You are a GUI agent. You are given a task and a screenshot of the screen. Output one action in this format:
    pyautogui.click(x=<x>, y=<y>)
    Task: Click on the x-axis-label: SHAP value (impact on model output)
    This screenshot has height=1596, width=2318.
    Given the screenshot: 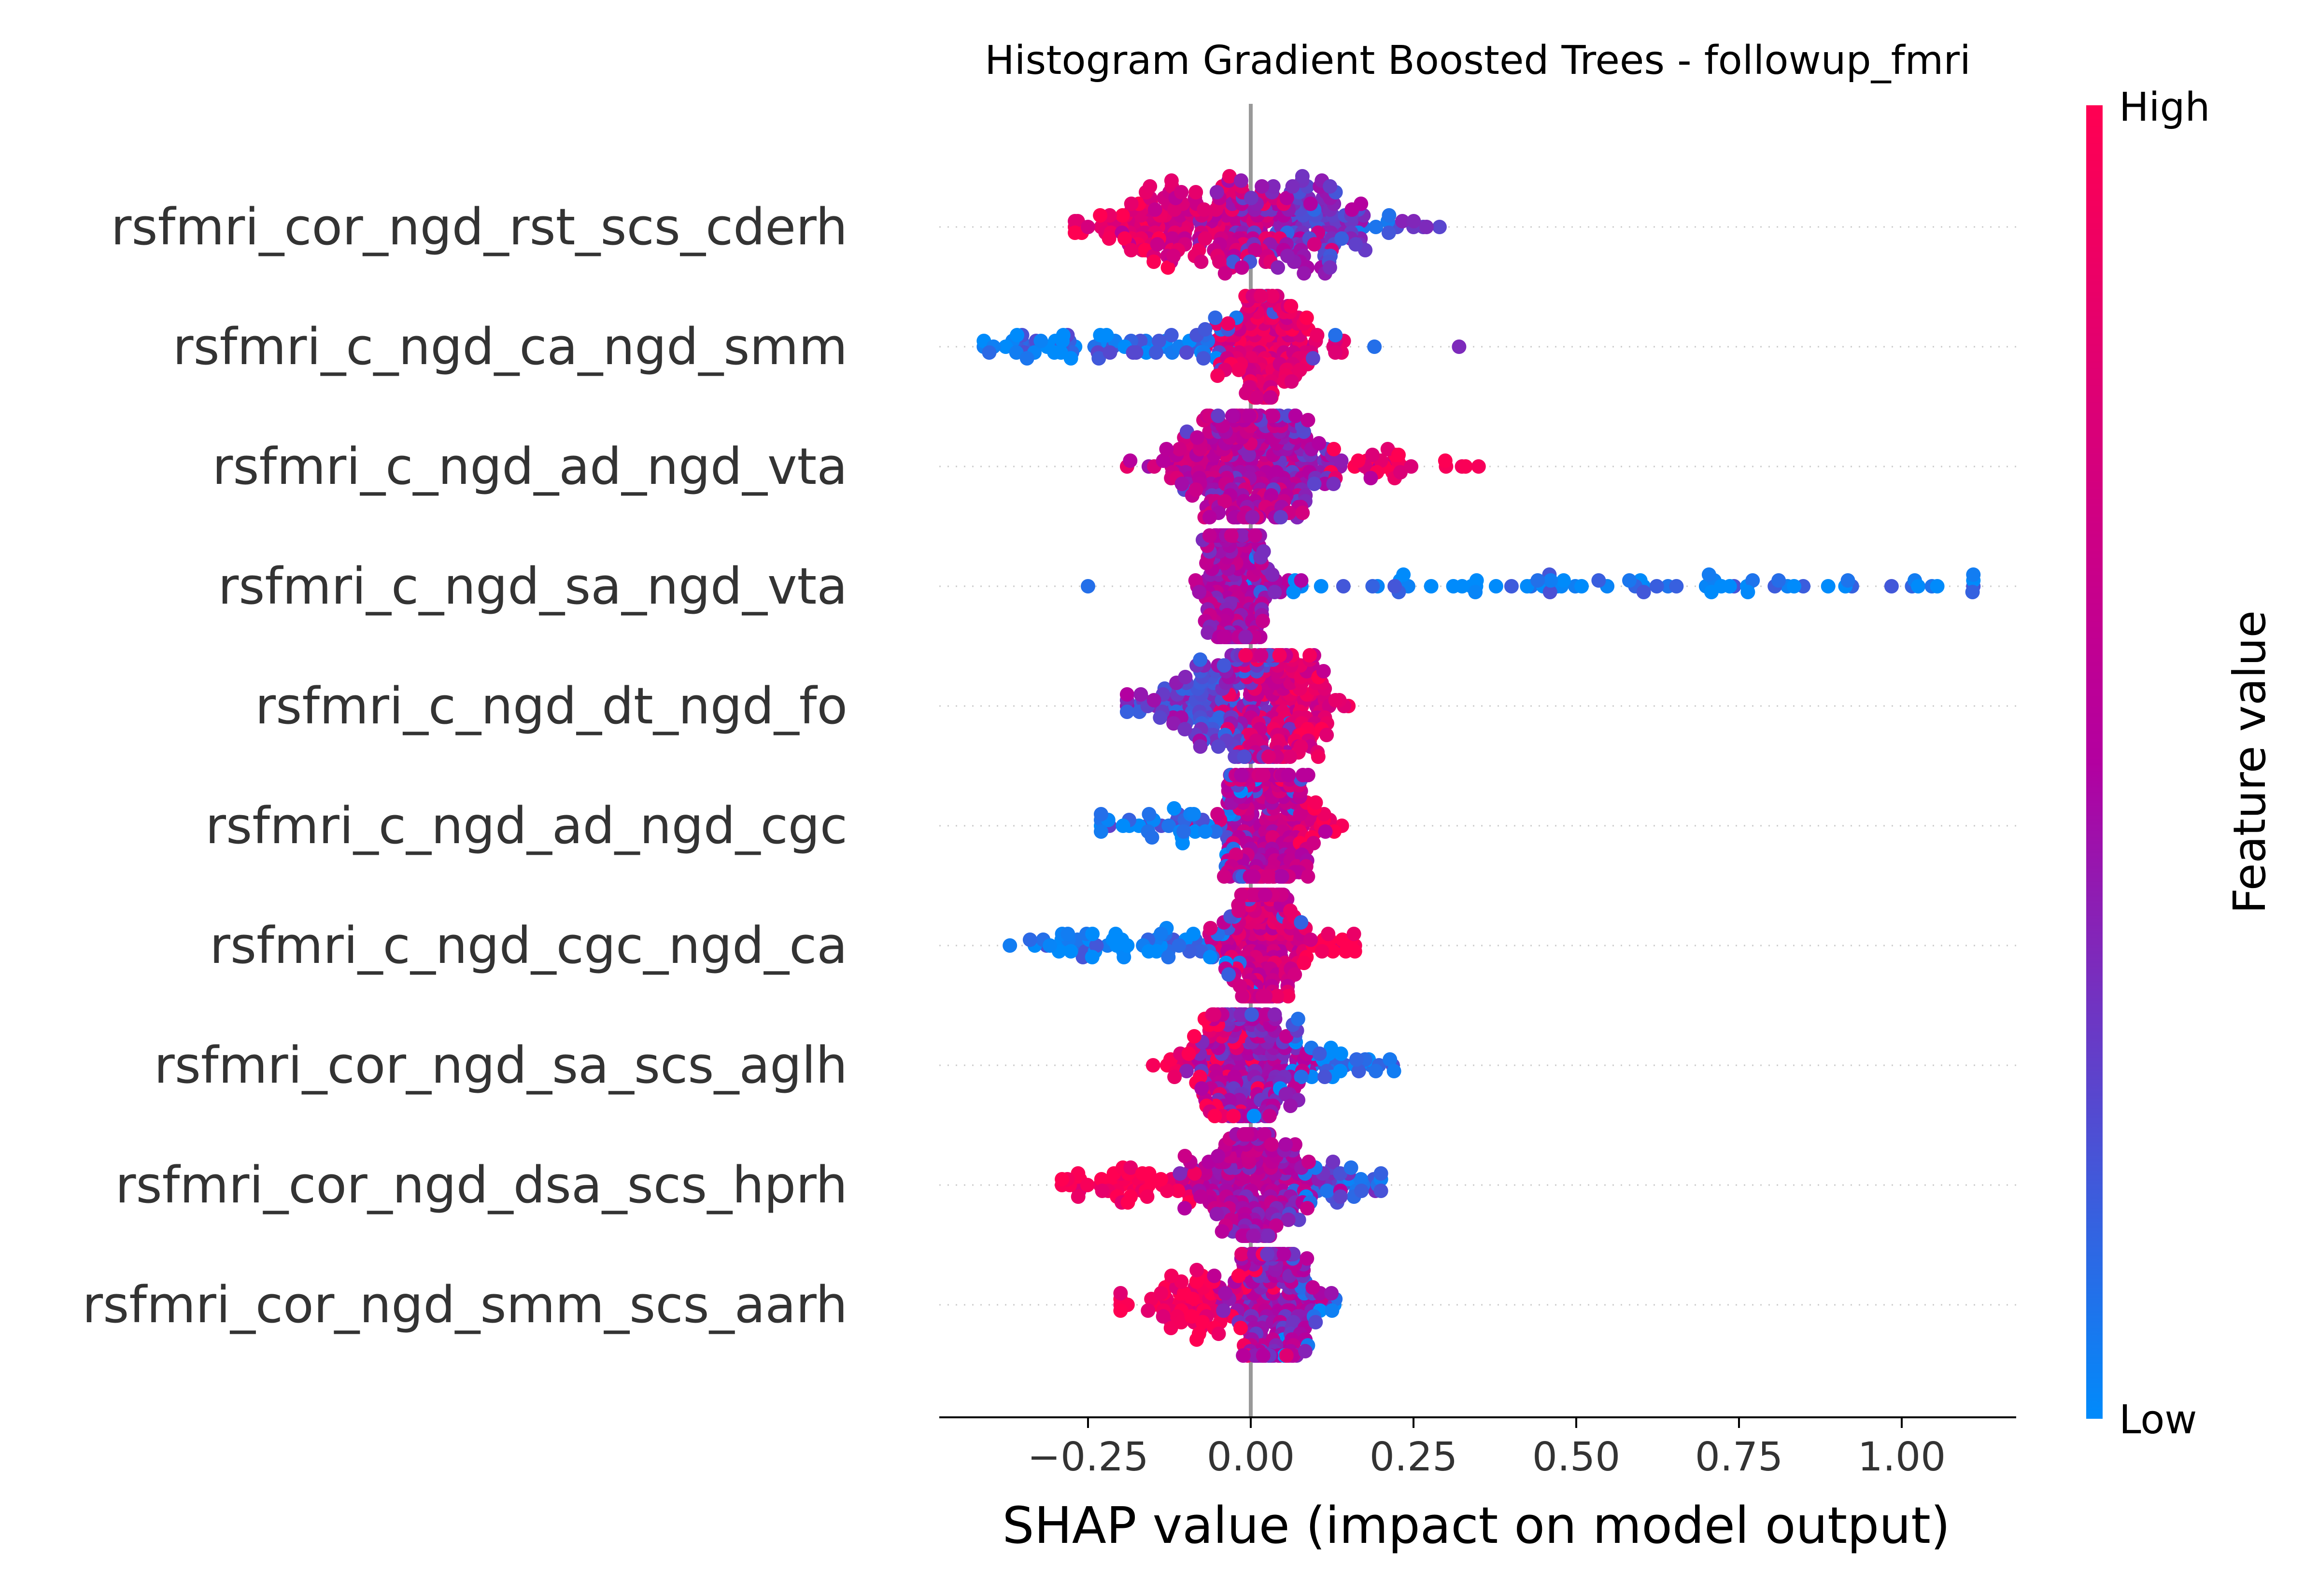 What is the action you would take?
    pyautogui.click(x=1477, y=1525)
    